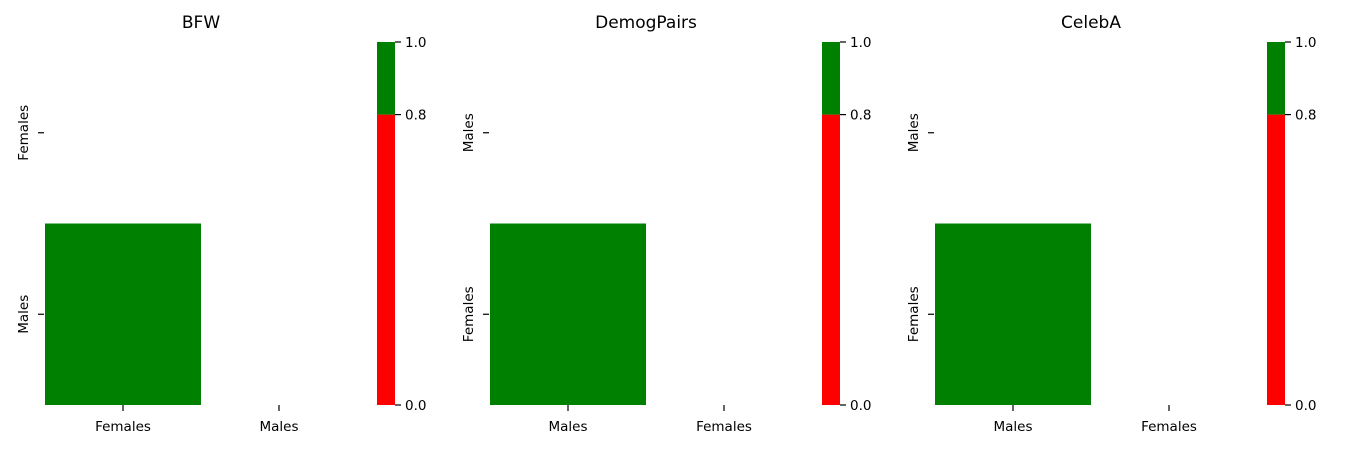 This screenshot has width=1350, height=450. I want to click on panel-title: BFW, so click(201, 23).